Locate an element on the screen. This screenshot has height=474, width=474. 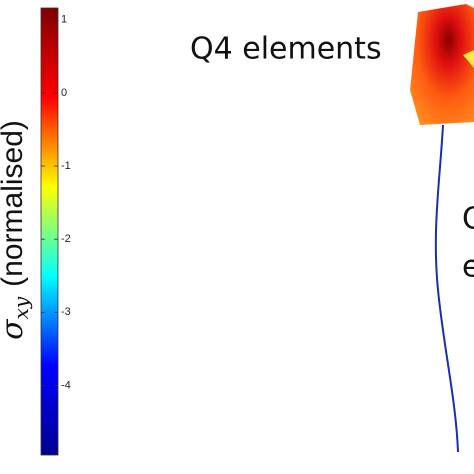
colorbar is located at coordinates (49, 231).